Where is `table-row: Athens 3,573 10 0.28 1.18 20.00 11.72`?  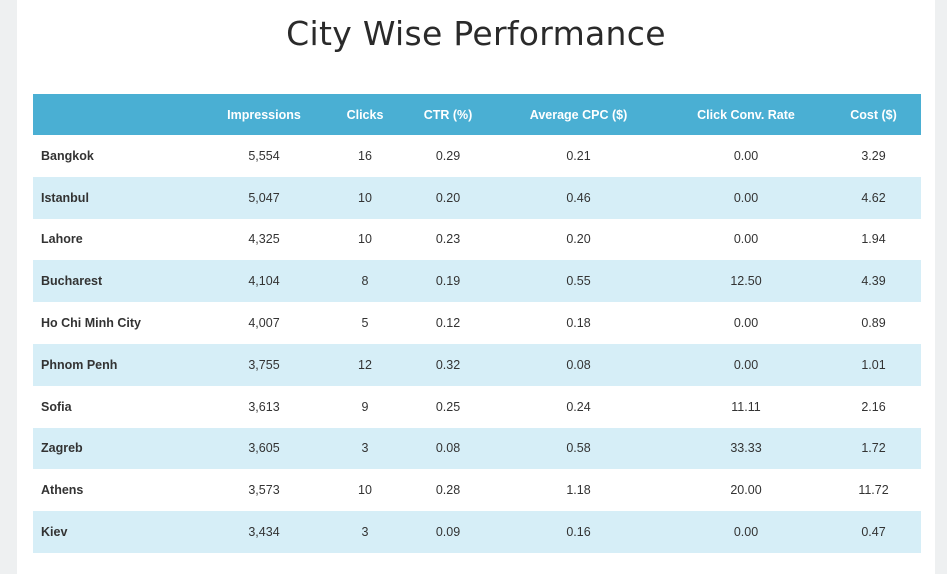 table-row: Athens 3,573 10 0.28 1.18 20.00 11.72 is located at coordinates (477, 490).